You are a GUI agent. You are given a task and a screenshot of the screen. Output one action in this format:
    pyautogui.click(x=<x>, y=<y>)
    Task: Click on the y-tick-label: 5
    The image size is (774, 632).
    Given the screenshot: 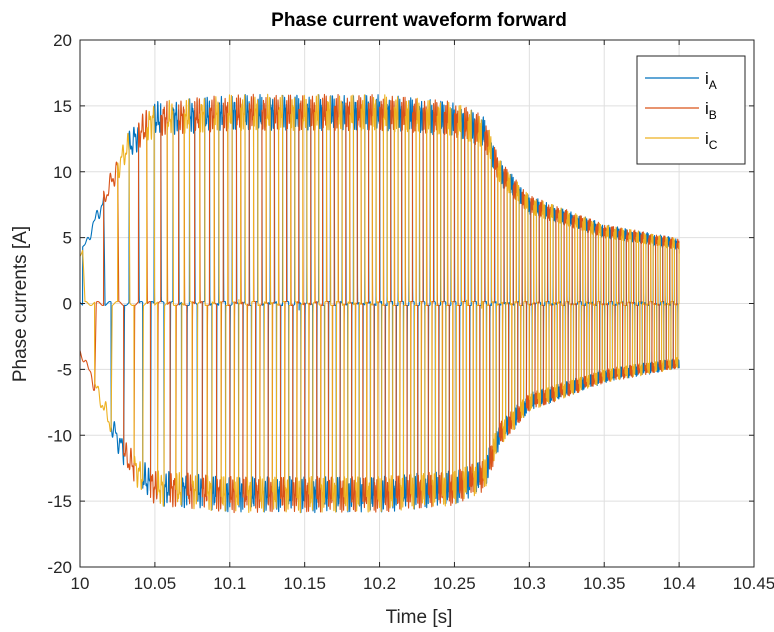 What is the action you would take?
    pyautogui.click(x=67, y=238)
    